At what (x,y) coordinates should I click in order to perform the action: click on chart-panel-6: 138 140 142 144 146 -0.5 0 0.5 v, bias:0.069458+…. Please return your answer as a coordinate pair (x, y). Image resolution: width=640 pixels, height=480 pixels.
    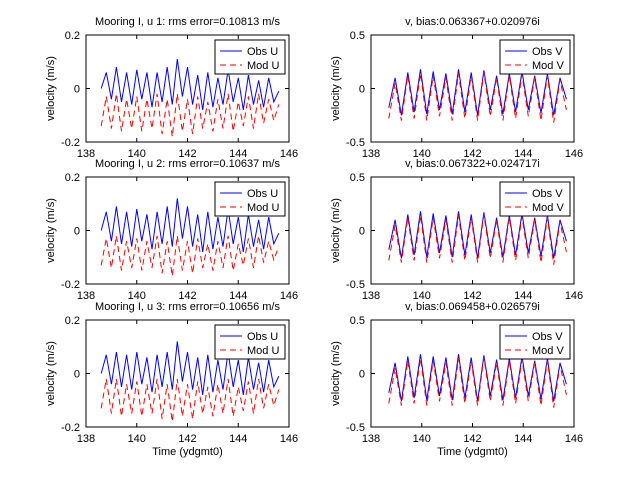
    Looking at the image, I should click on (456, 379).